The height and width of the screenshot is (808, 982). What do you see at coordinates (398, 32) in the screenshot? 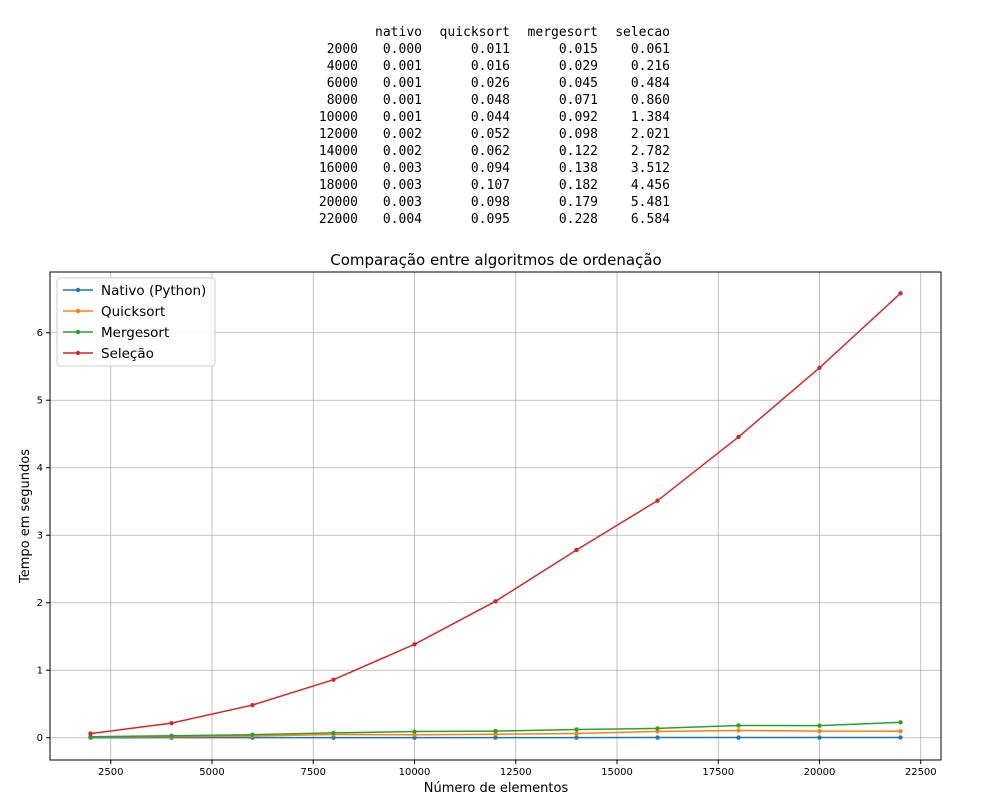
I see `table-column-header: nativo` at bounding box center [398, 32].